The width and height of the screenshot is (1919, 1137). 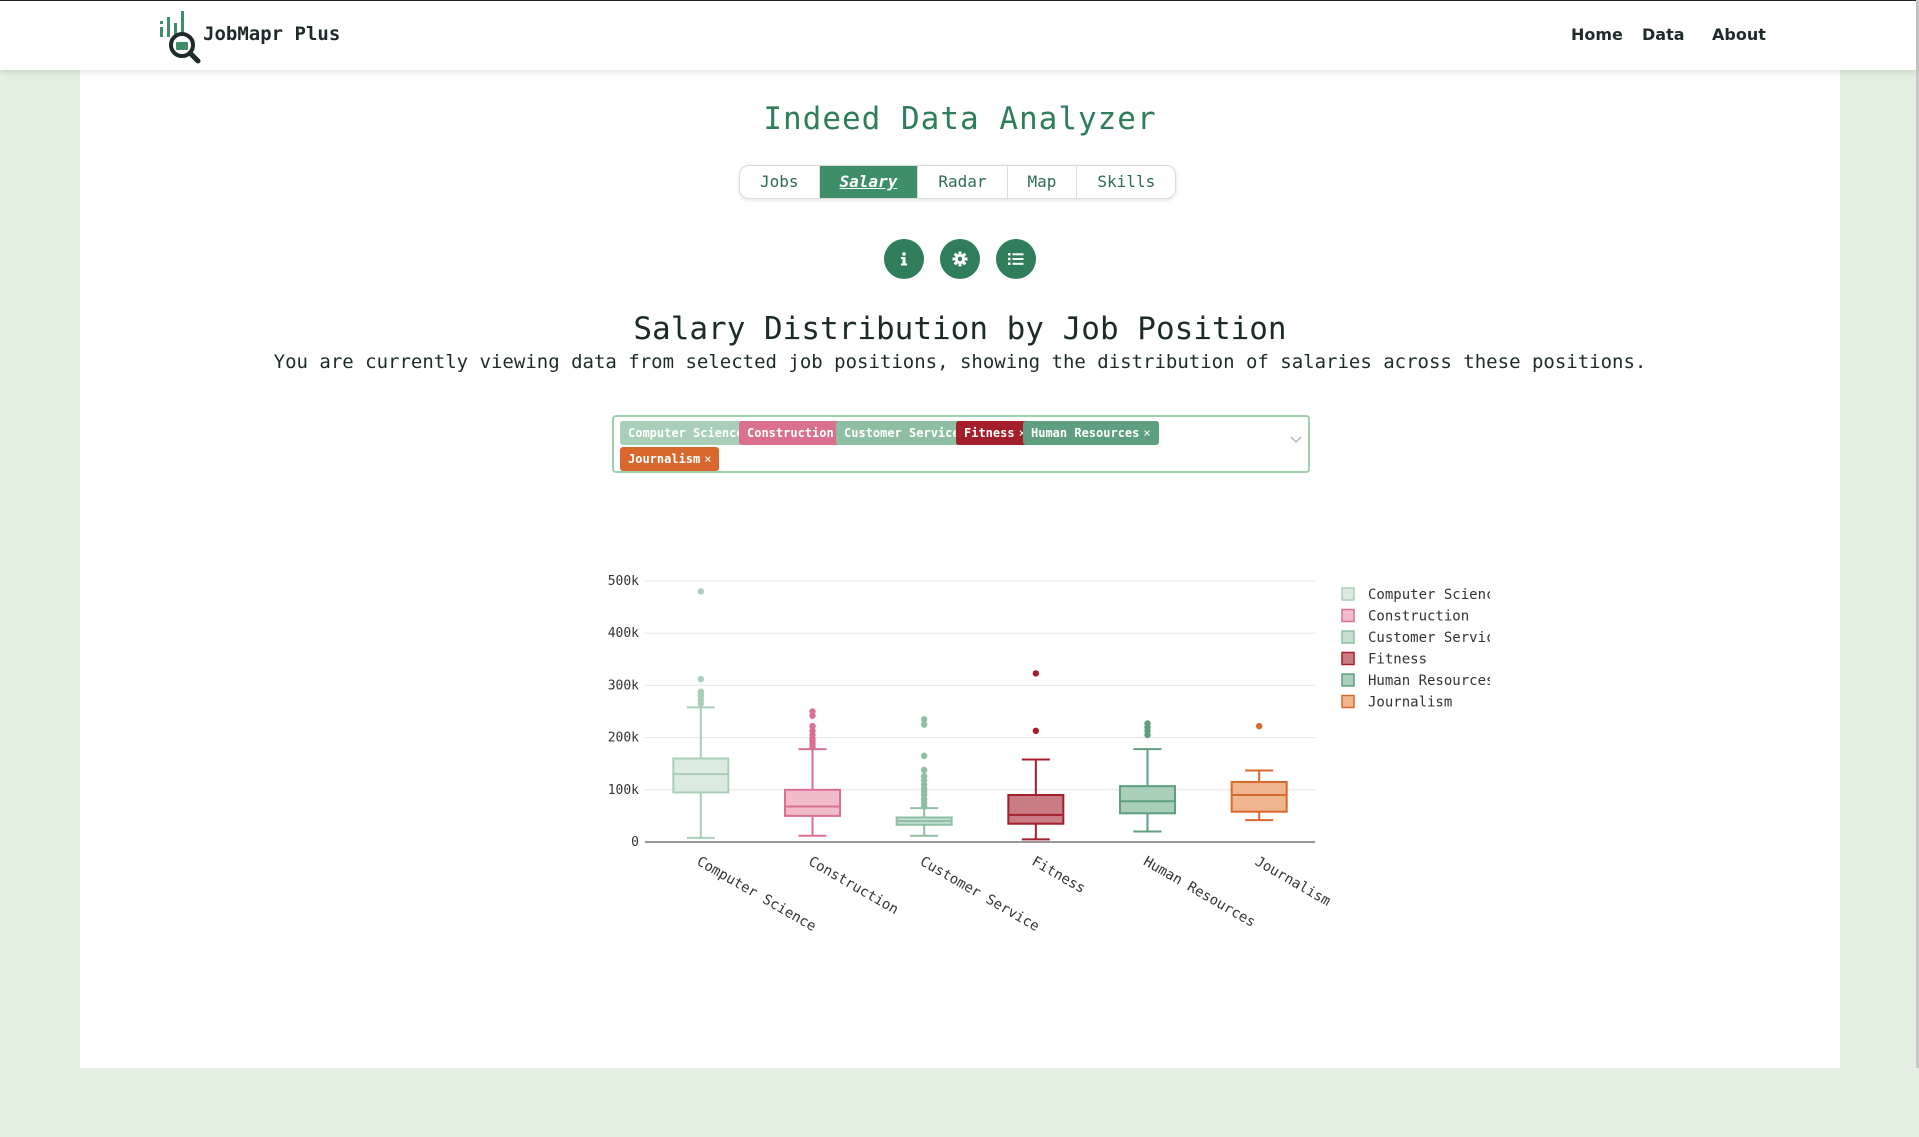 What do you see at coordinates (1663, 34) in the screenshot?
I see `nav-data: Data` at bounding box center [1663, 34].